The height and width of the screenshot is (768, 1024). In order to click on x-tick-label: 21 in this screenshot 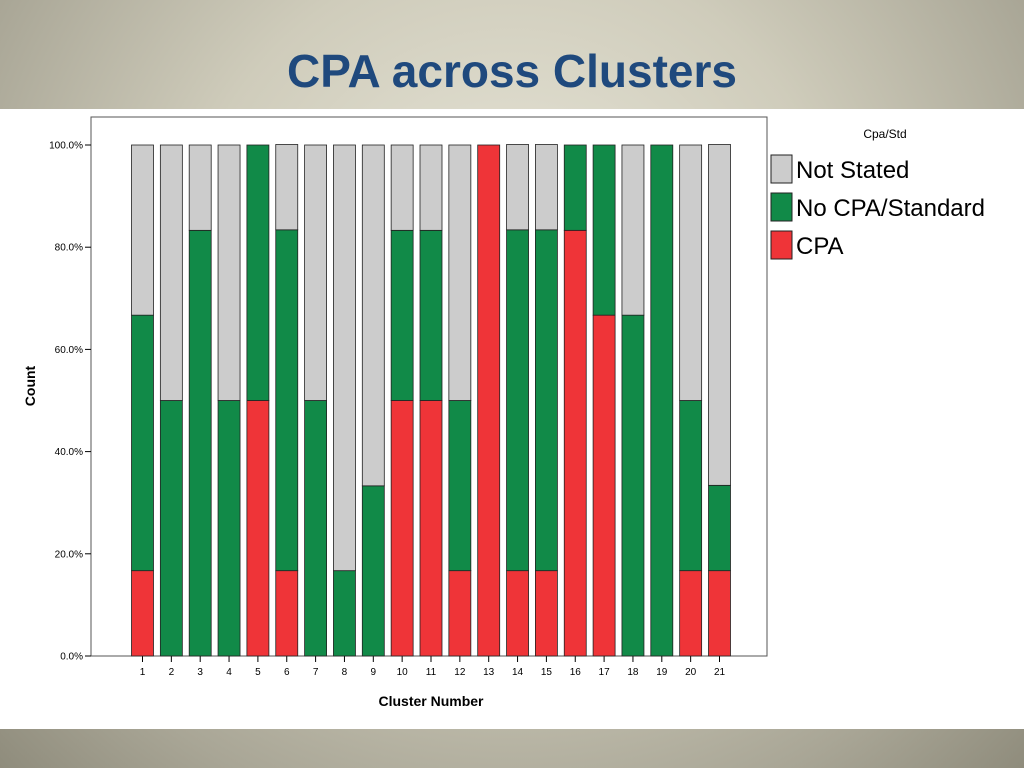, I will do `click(720, 672)`.